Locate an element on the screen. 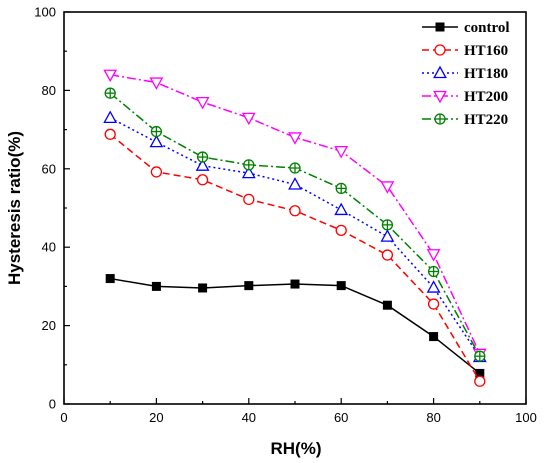 Image resolution: width=550 pixels, height=463 pixels. y-tick-label: 100 is located at coordinates (45, 12).